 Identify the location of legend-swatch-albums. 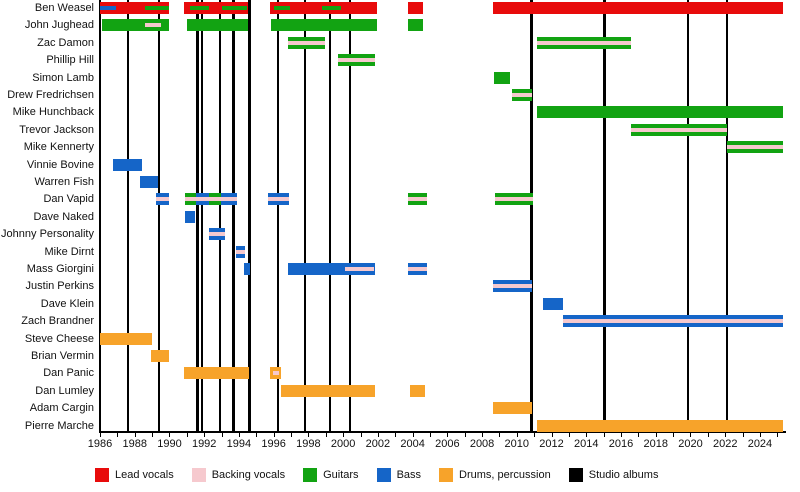
(575, 475).